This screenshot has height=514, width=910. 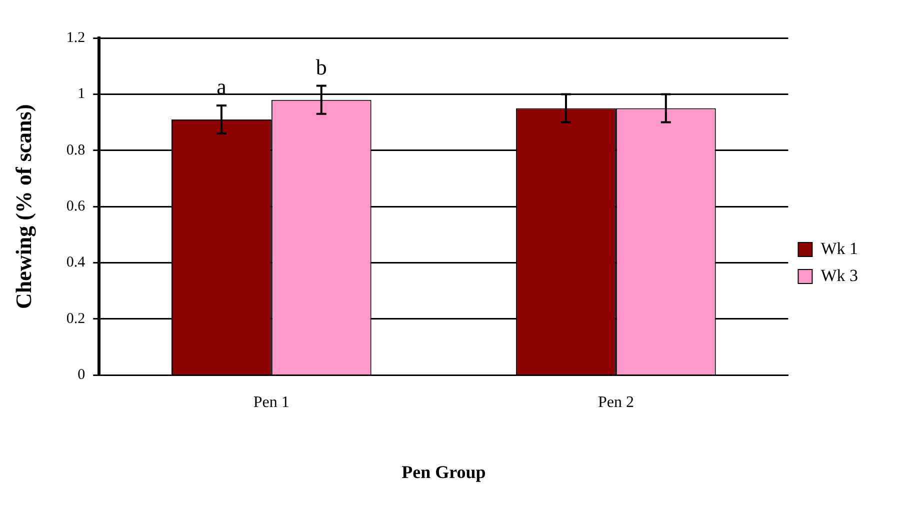 What do you see at coordinates (616, 403) in the screenshot?
I see `x-tick-label: Pen 2` at bounding box center [616, 403].